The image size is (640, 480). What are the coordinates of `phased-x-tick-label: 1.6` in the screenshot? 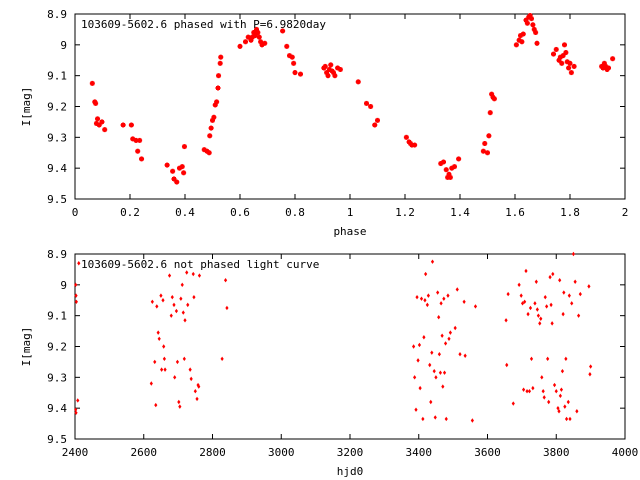 It's located at (515, 212).